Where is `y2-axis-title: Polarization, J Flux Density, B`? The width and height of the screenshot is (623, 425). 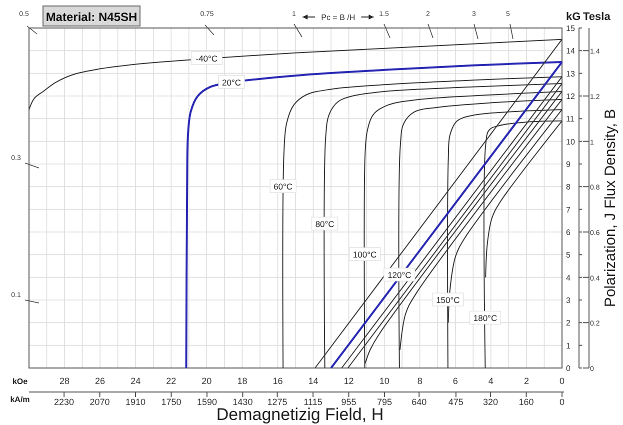 y2-axis-title: Polarization, J Flux Density, B is located at coordinates (610, 208).